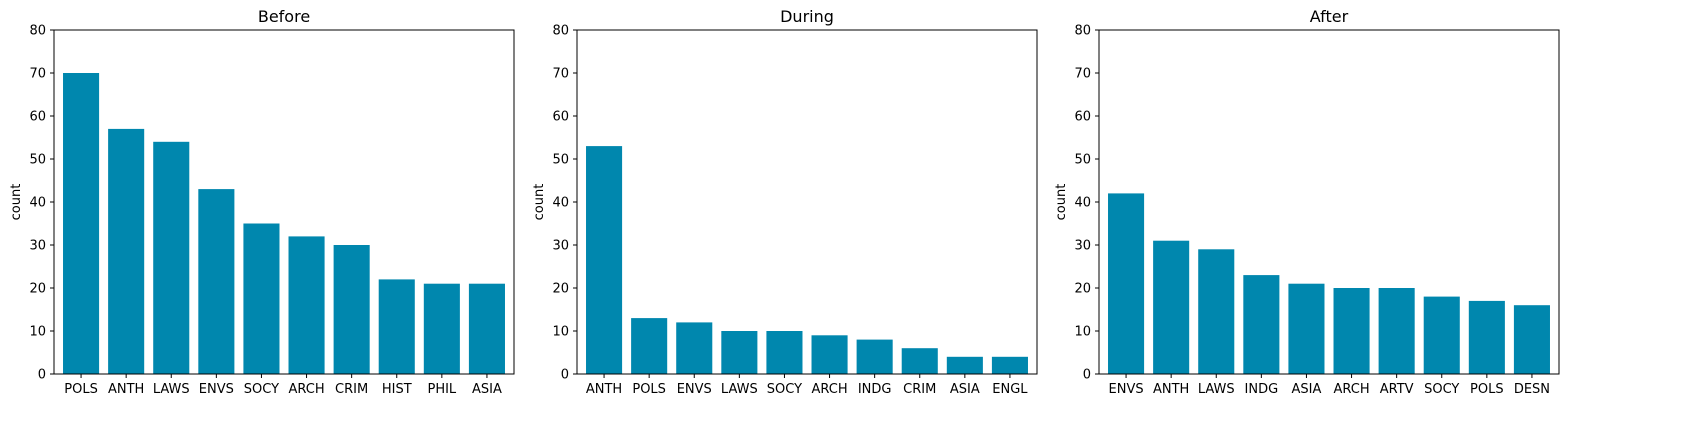  What do you see at coordinates (441, 389) in the screenshot?
I see `x-tick-label: PHIL` at bounding box center [441, 389].